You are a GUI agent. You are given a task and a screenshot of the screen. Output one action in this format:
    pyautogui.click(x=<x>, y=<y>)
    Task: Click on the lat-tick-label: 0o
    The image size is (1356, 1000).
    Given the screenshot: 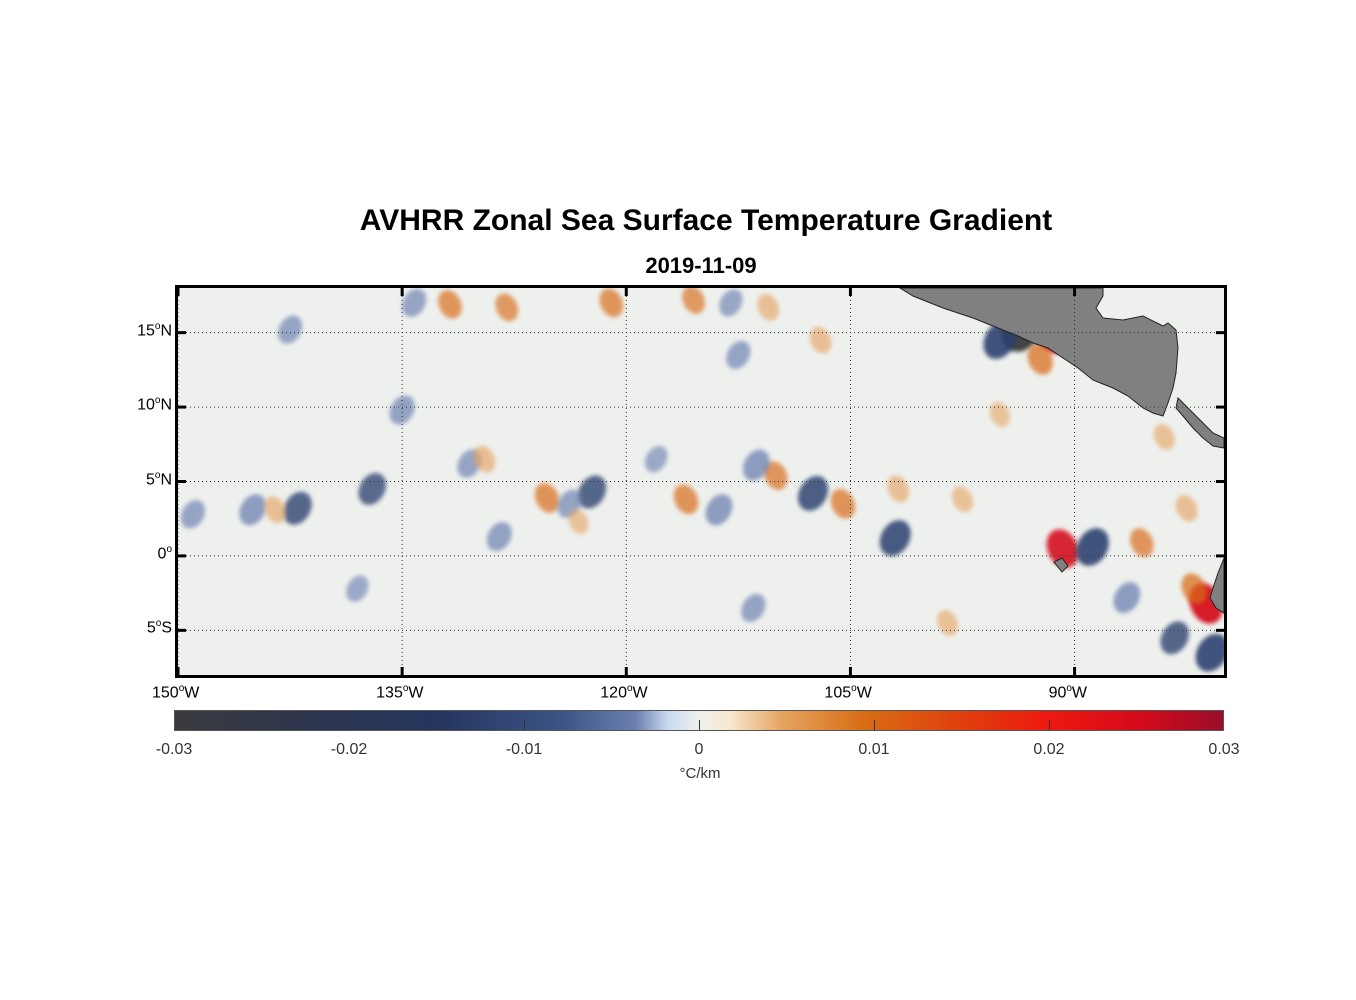 What is the action you would take?
    pyautogui.click(x=164, y=553)
    